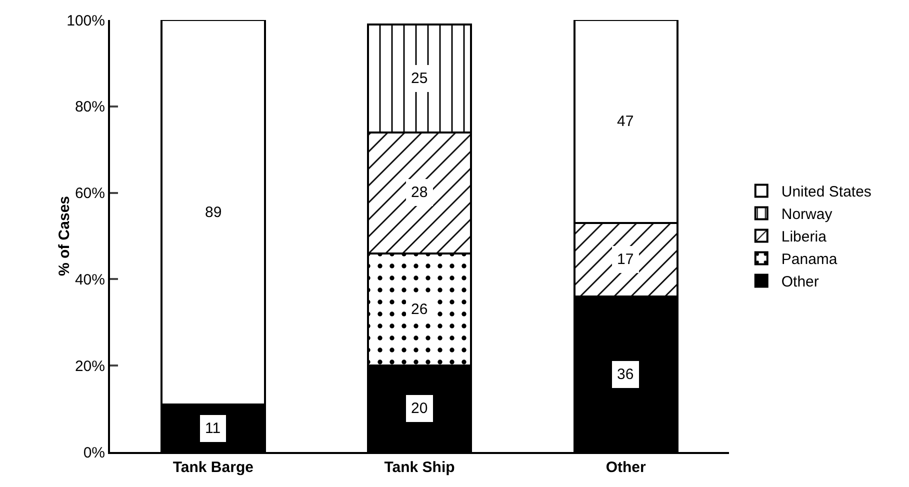 The width and height of the screenshot is (909, 487). I want to click on data-label: 11, so click(213, 428).